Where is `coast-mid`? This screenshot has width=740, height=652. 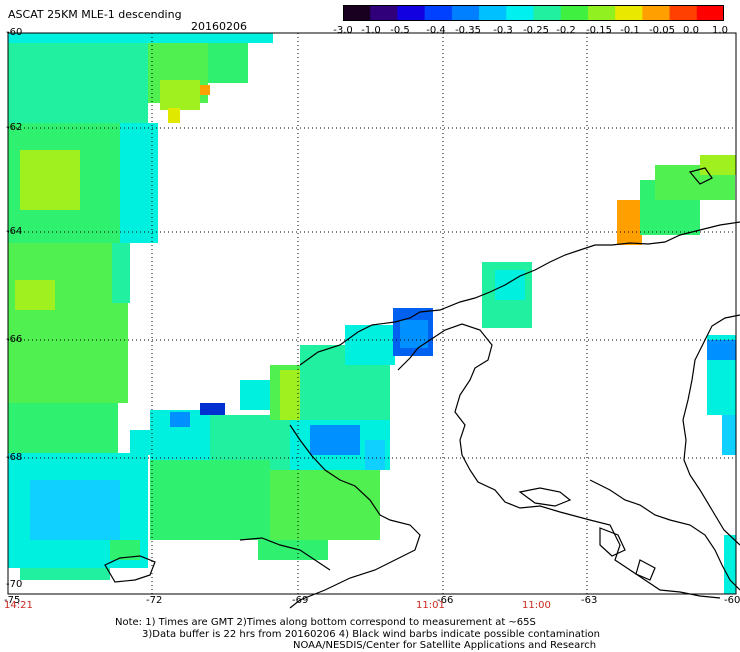
coast-mid is located at coordinates (285, 554).